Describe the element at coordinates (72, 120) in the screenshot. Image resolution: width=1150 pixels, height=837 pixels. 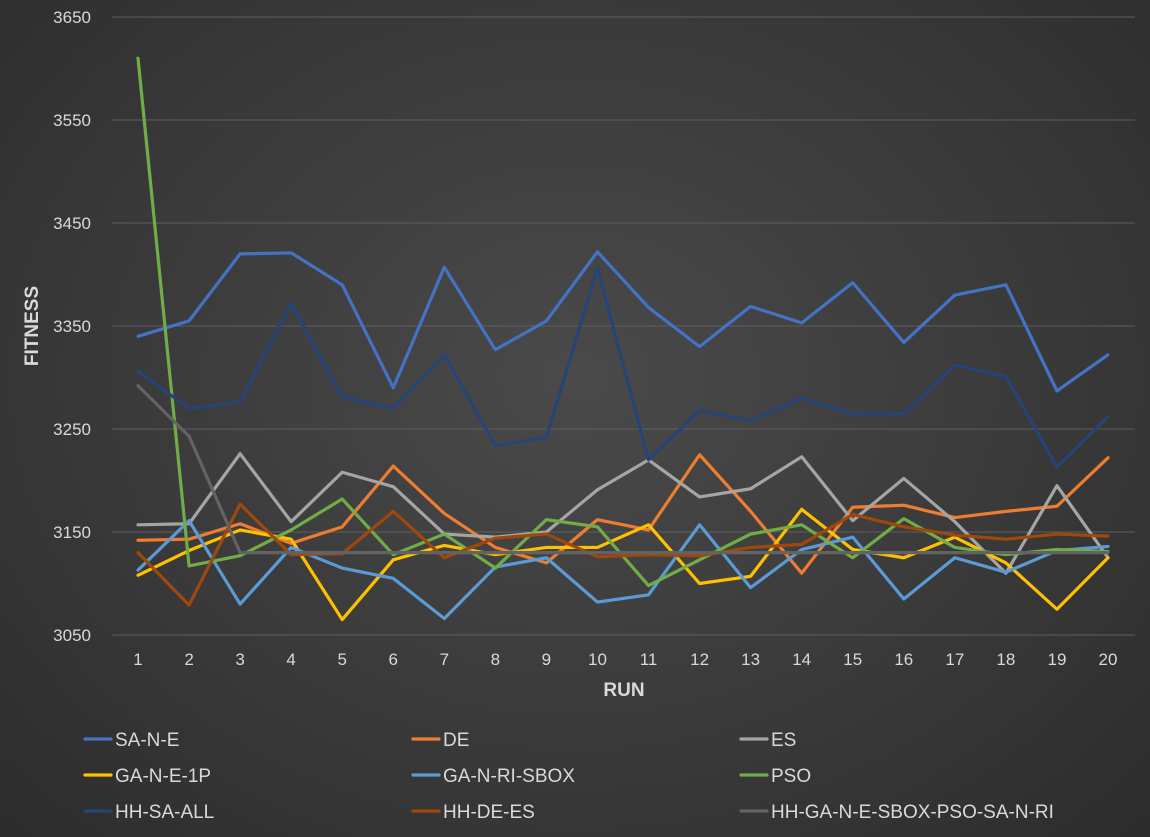
I see `y-tick-label: 3550` at that location.